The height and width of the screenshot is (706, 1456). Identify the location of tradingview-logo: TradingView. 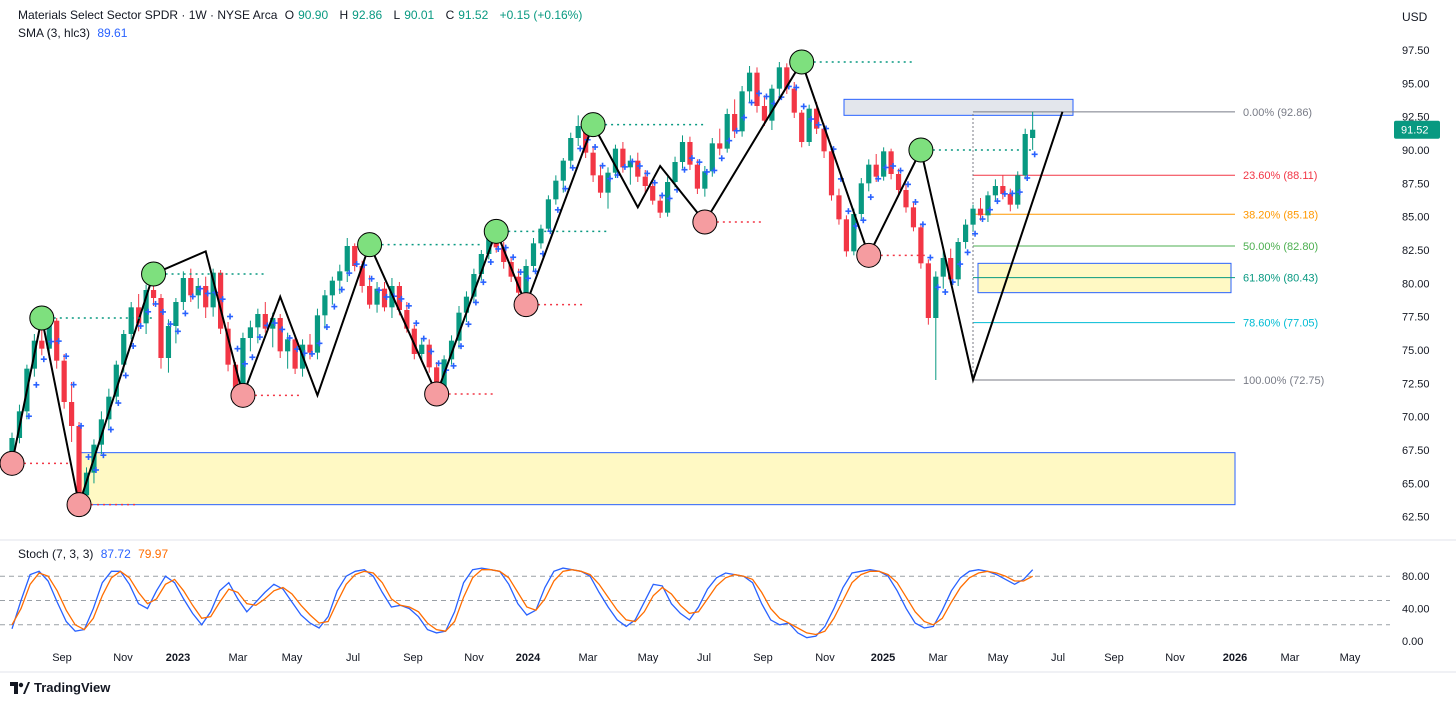
(60, 687).